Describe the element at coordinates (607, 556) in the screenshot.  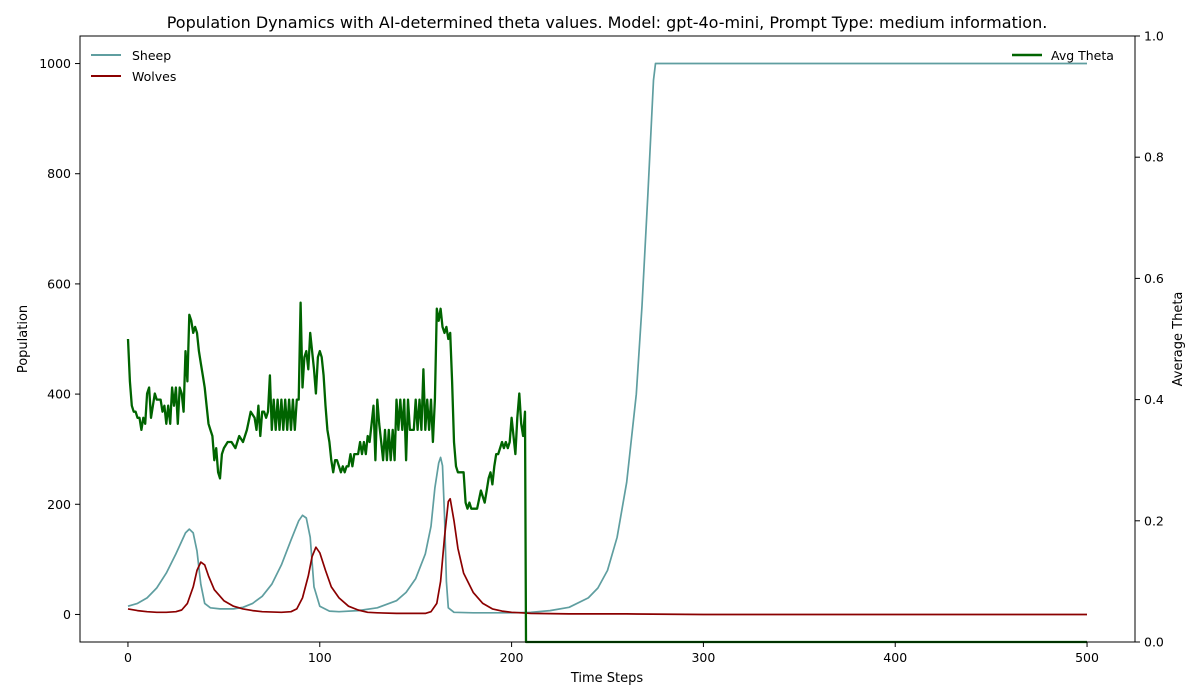
I see `series-line-wolves` at that location.